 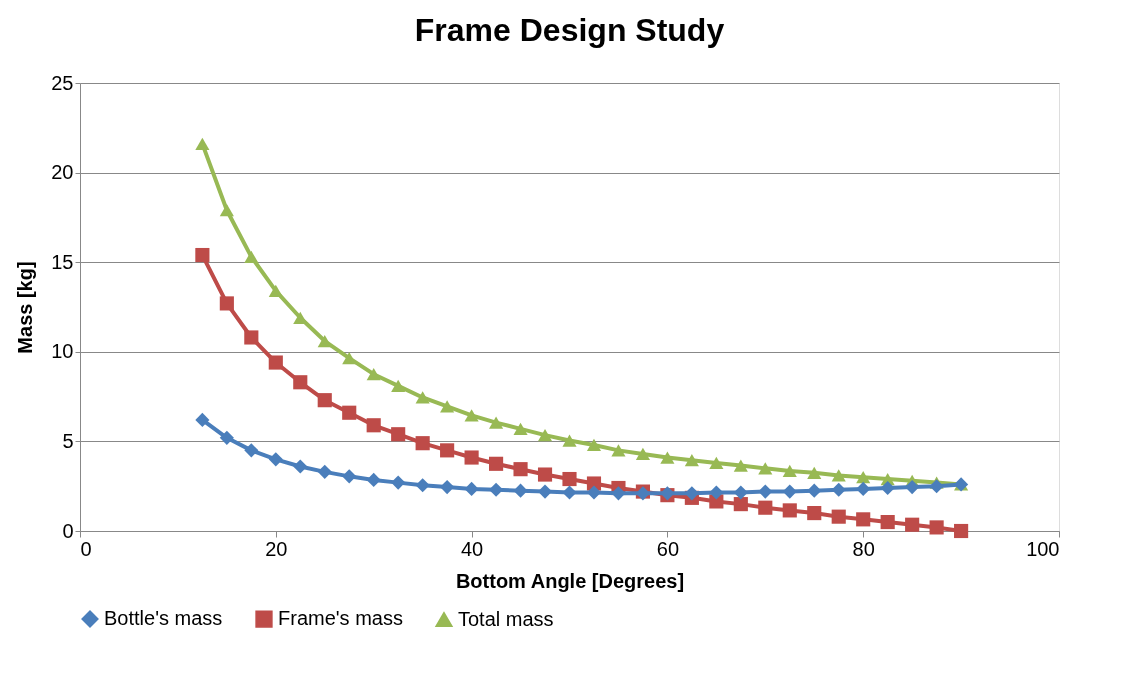 I want to click on chart-title: Frame Design Study, so click(x=569, y=30).